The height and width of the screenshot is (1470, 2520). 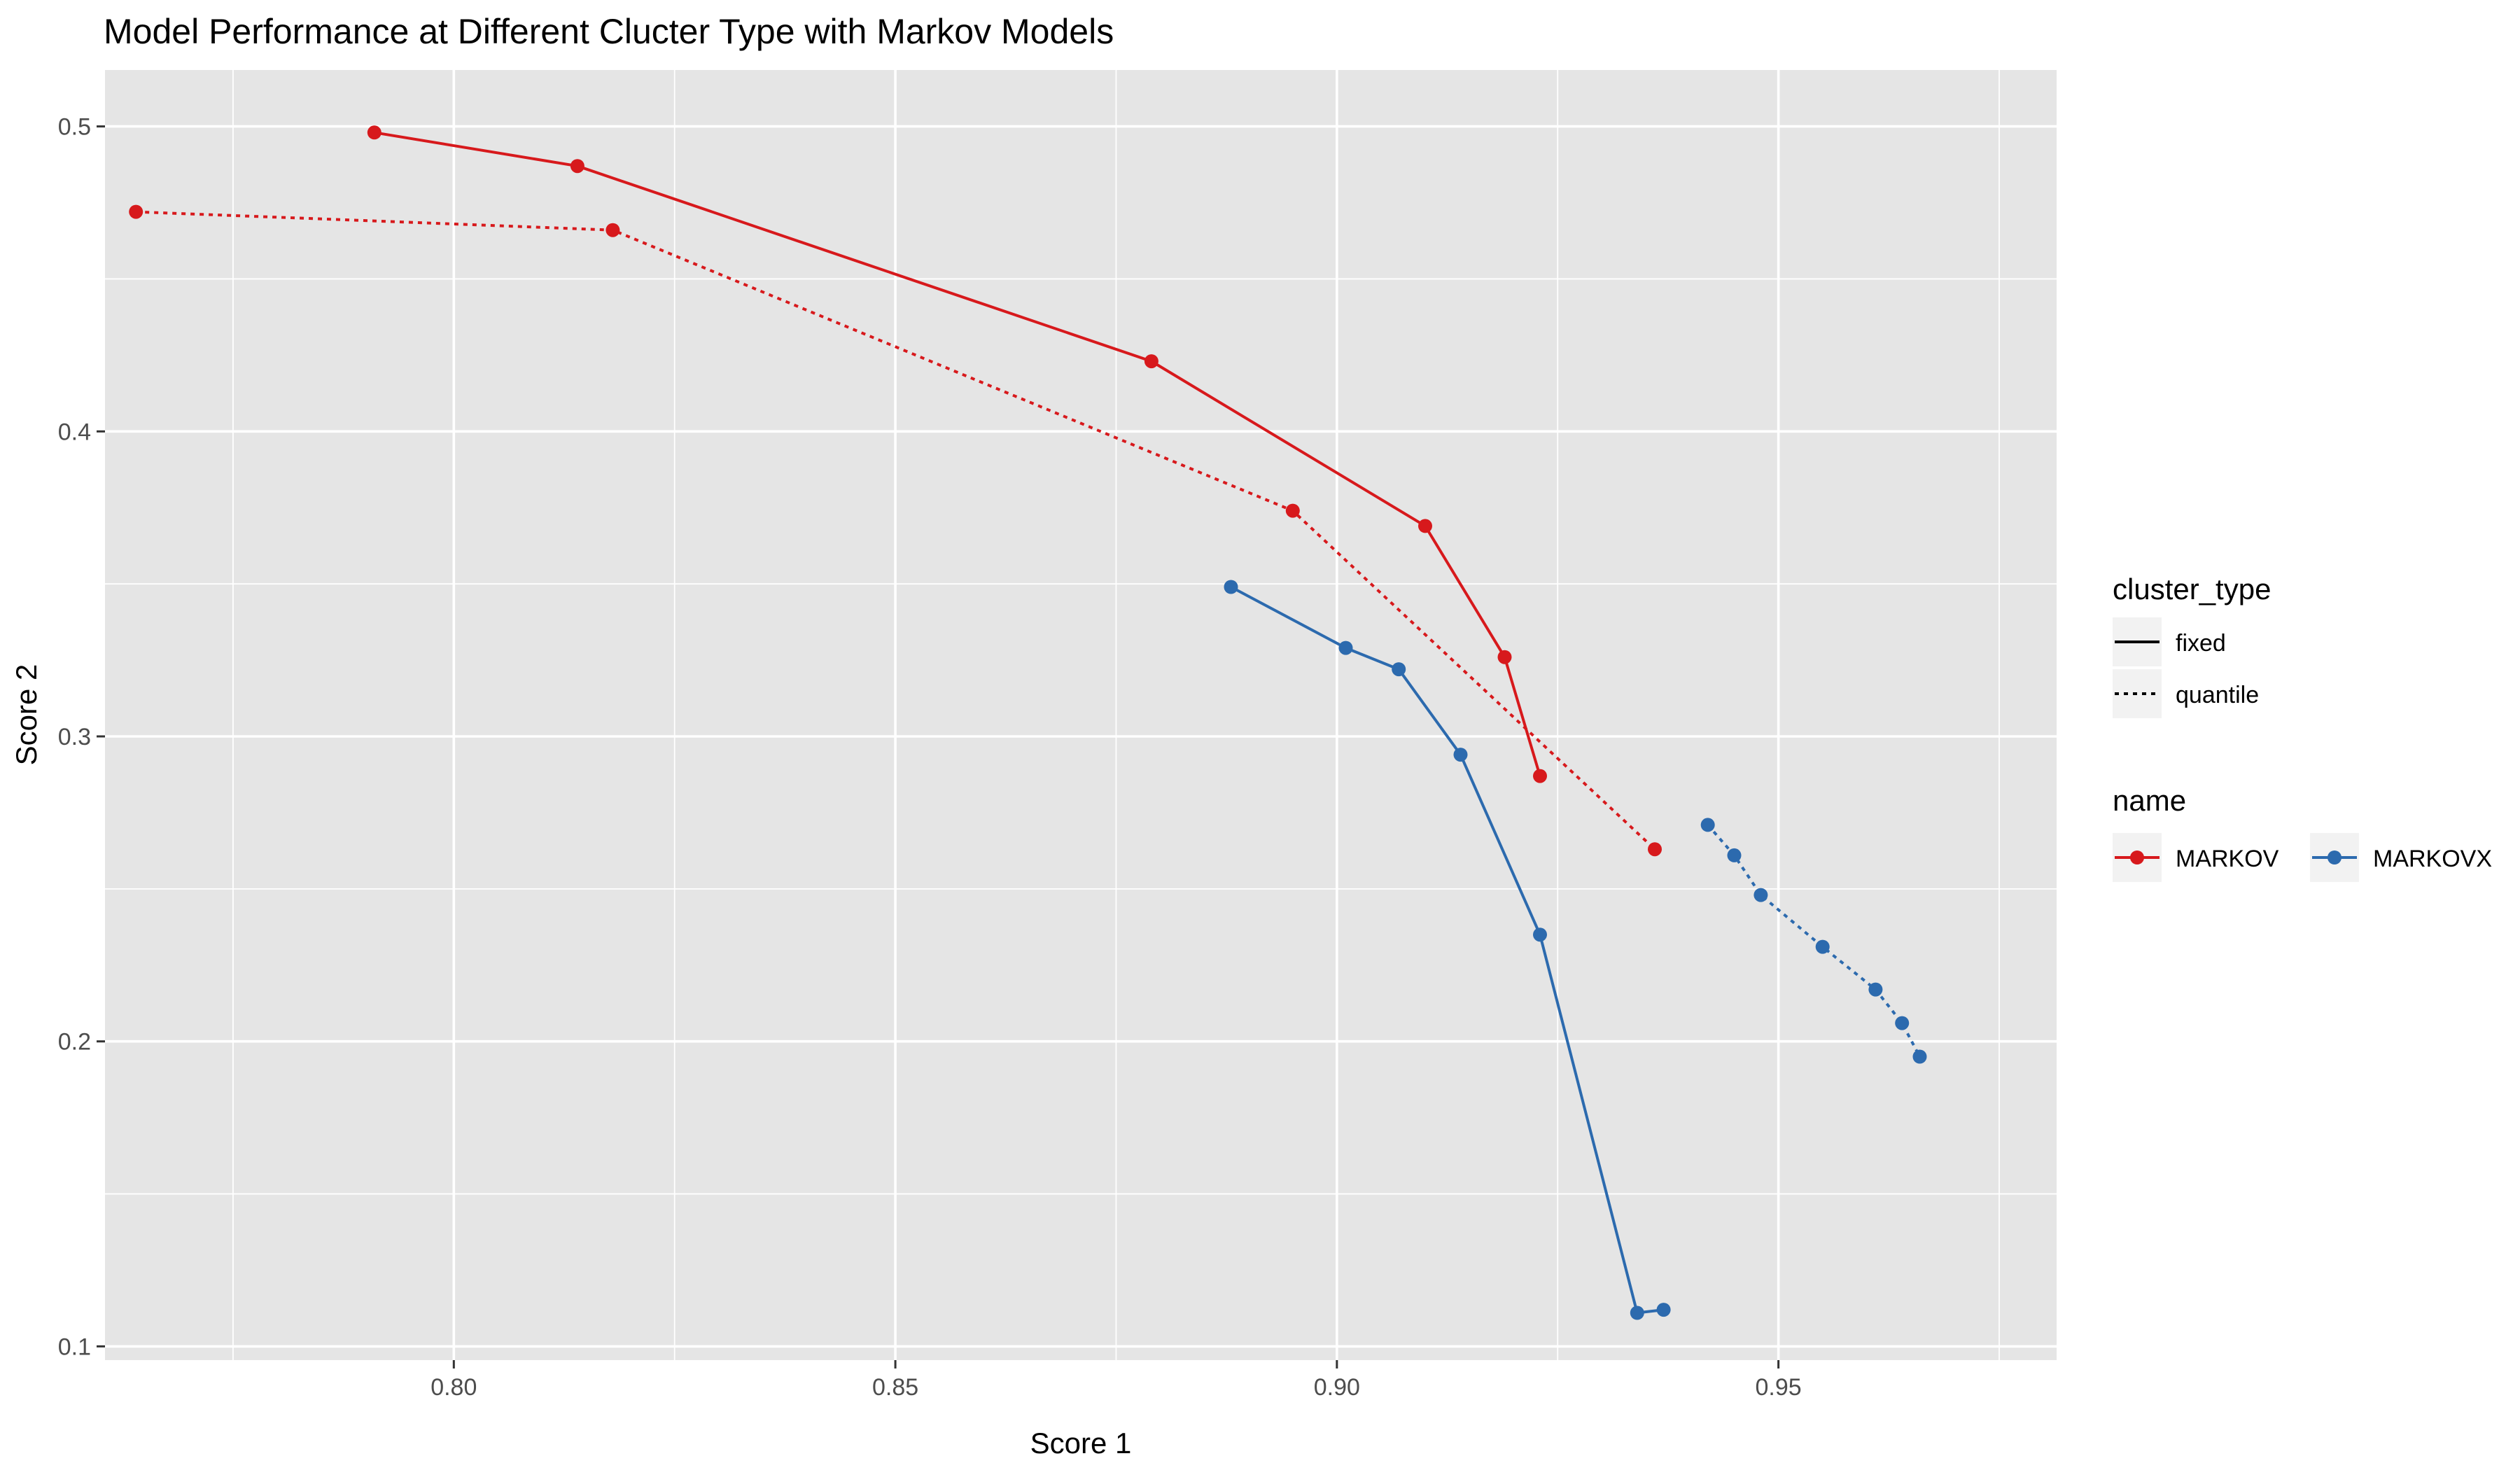 I want to click on x-axis-title: Score 1, so click(x=1081, y=1443).